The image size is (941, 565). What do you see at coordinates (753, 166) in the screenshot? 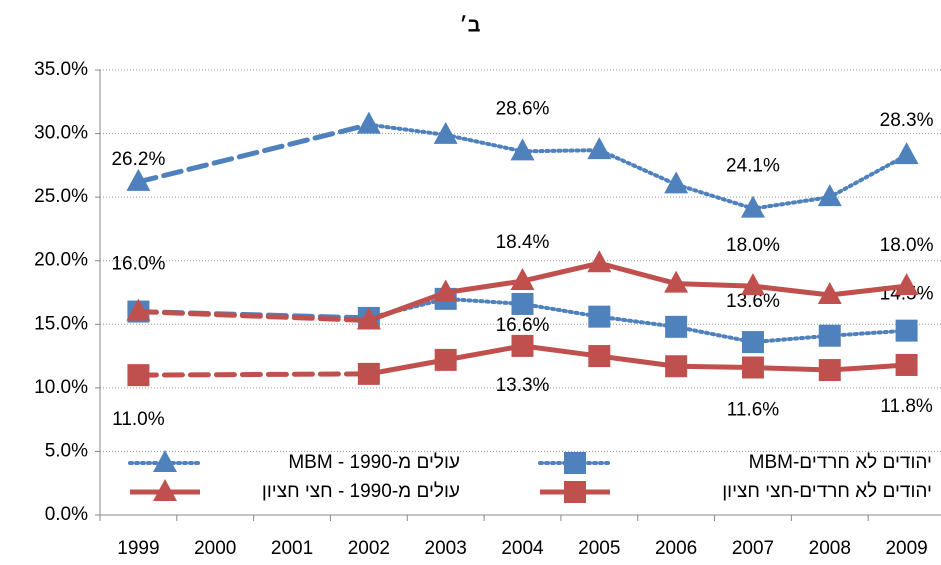
I see `data-label: 24.1%` at bounding box center [753, 166].